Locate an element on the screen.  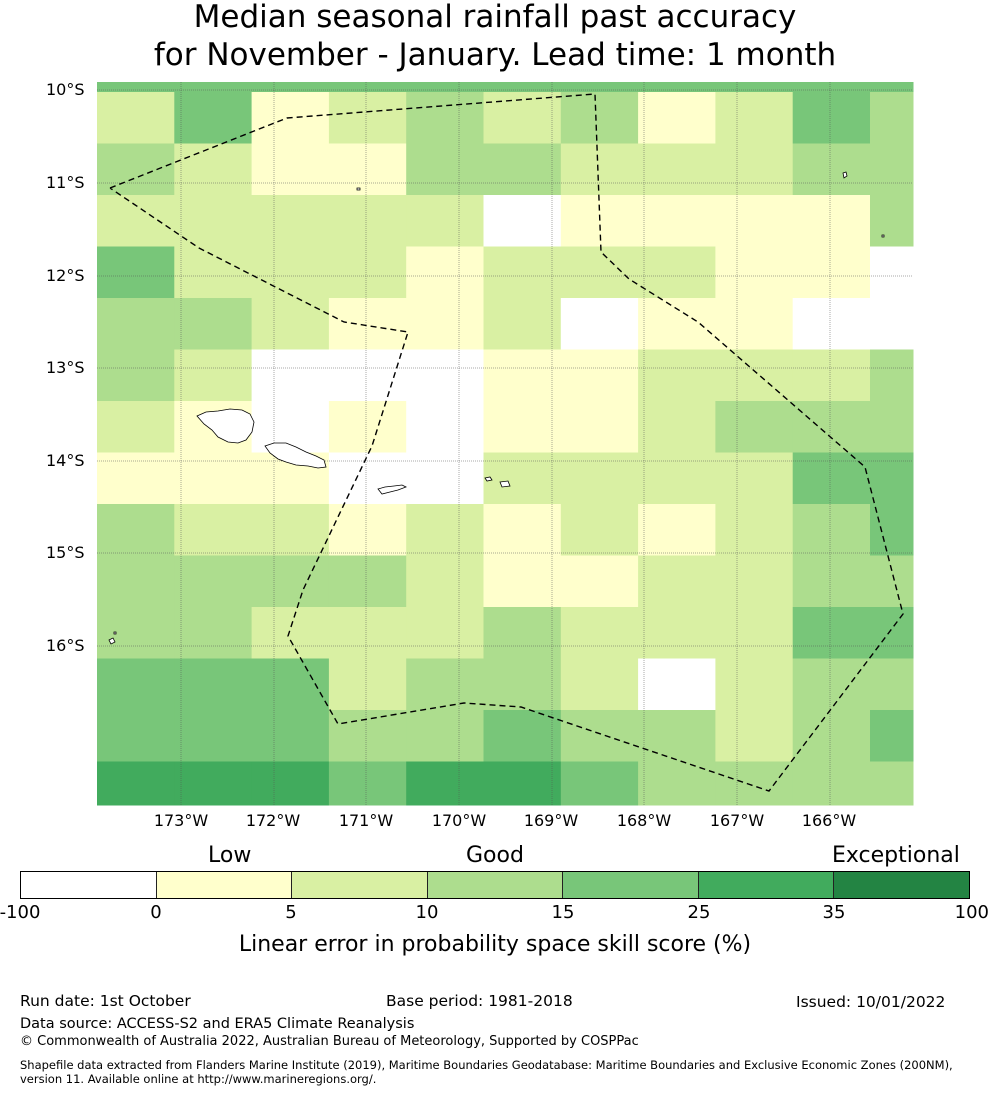
legend-tick: 35 is located at coordinates (834, 912).